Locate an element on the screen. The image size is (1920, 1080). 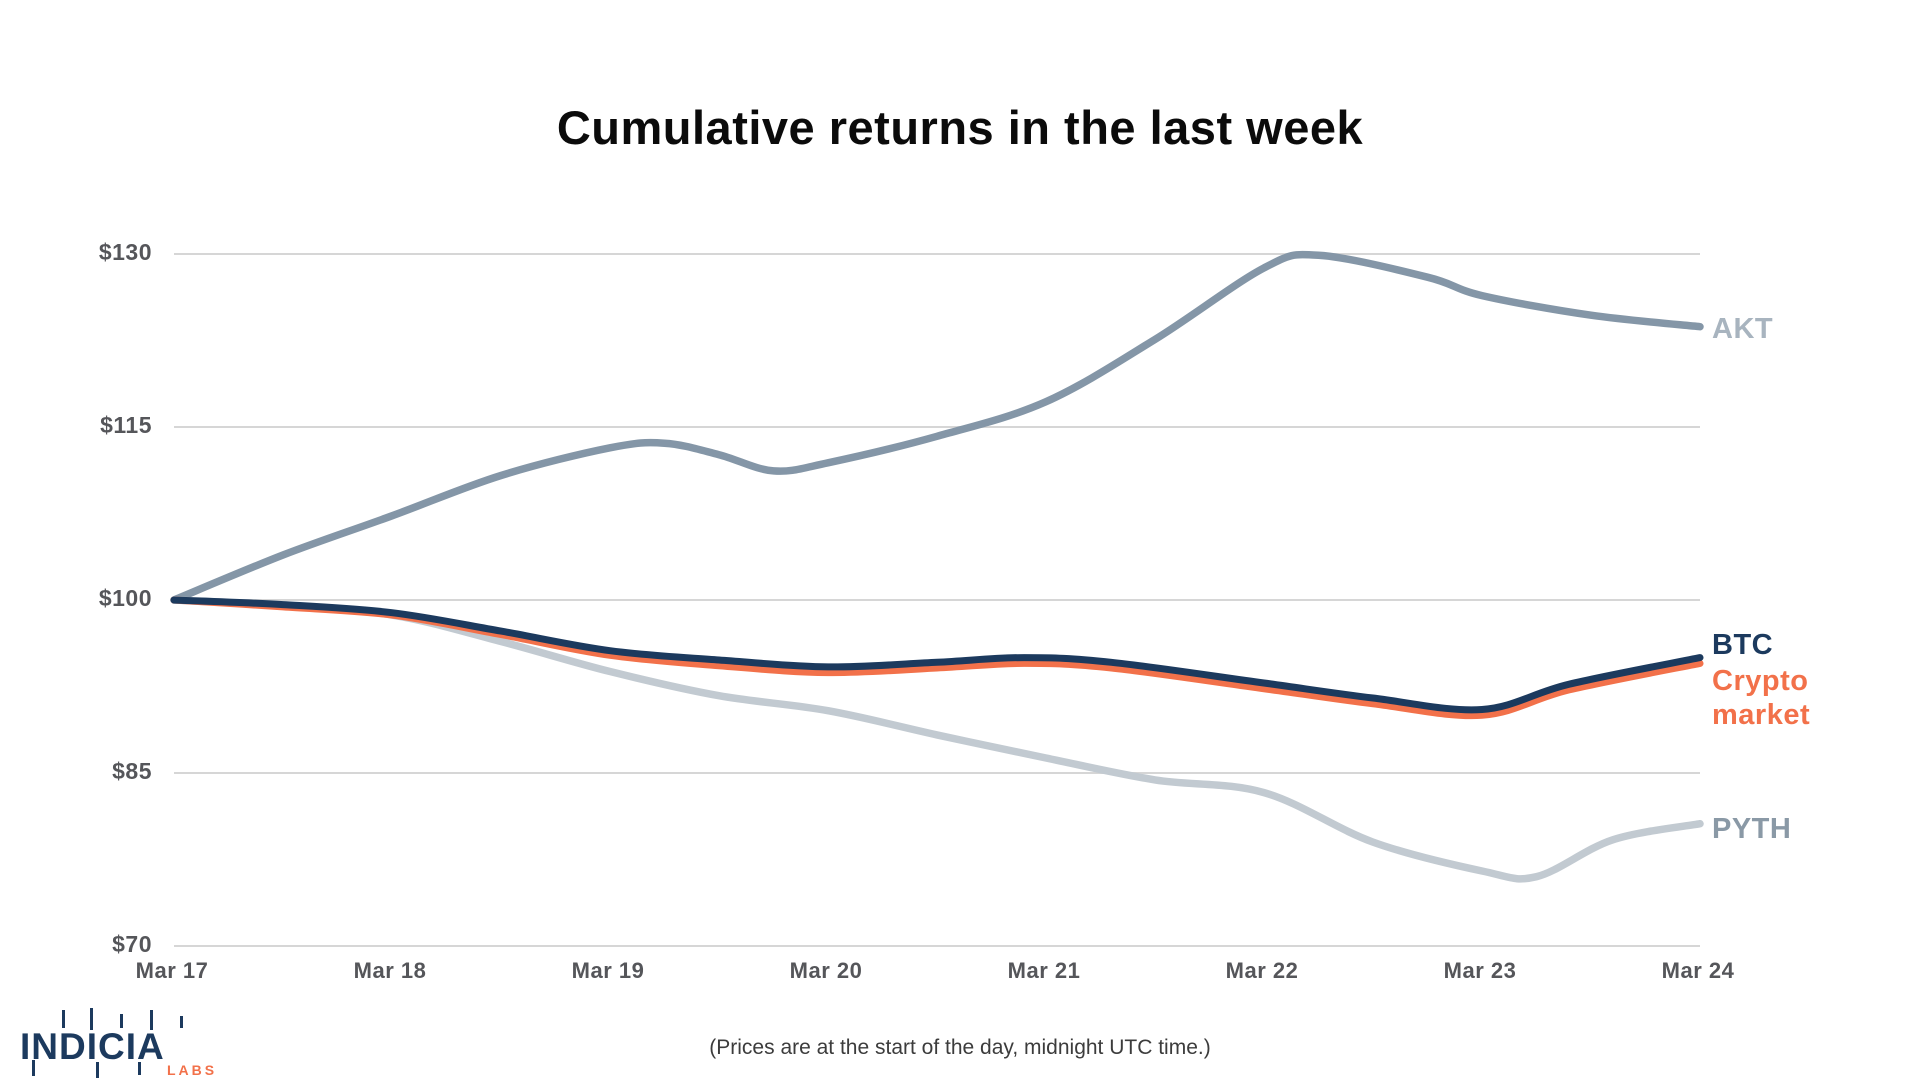
x-axis-label: Mar 23 is located at coordinates (1480, 970).